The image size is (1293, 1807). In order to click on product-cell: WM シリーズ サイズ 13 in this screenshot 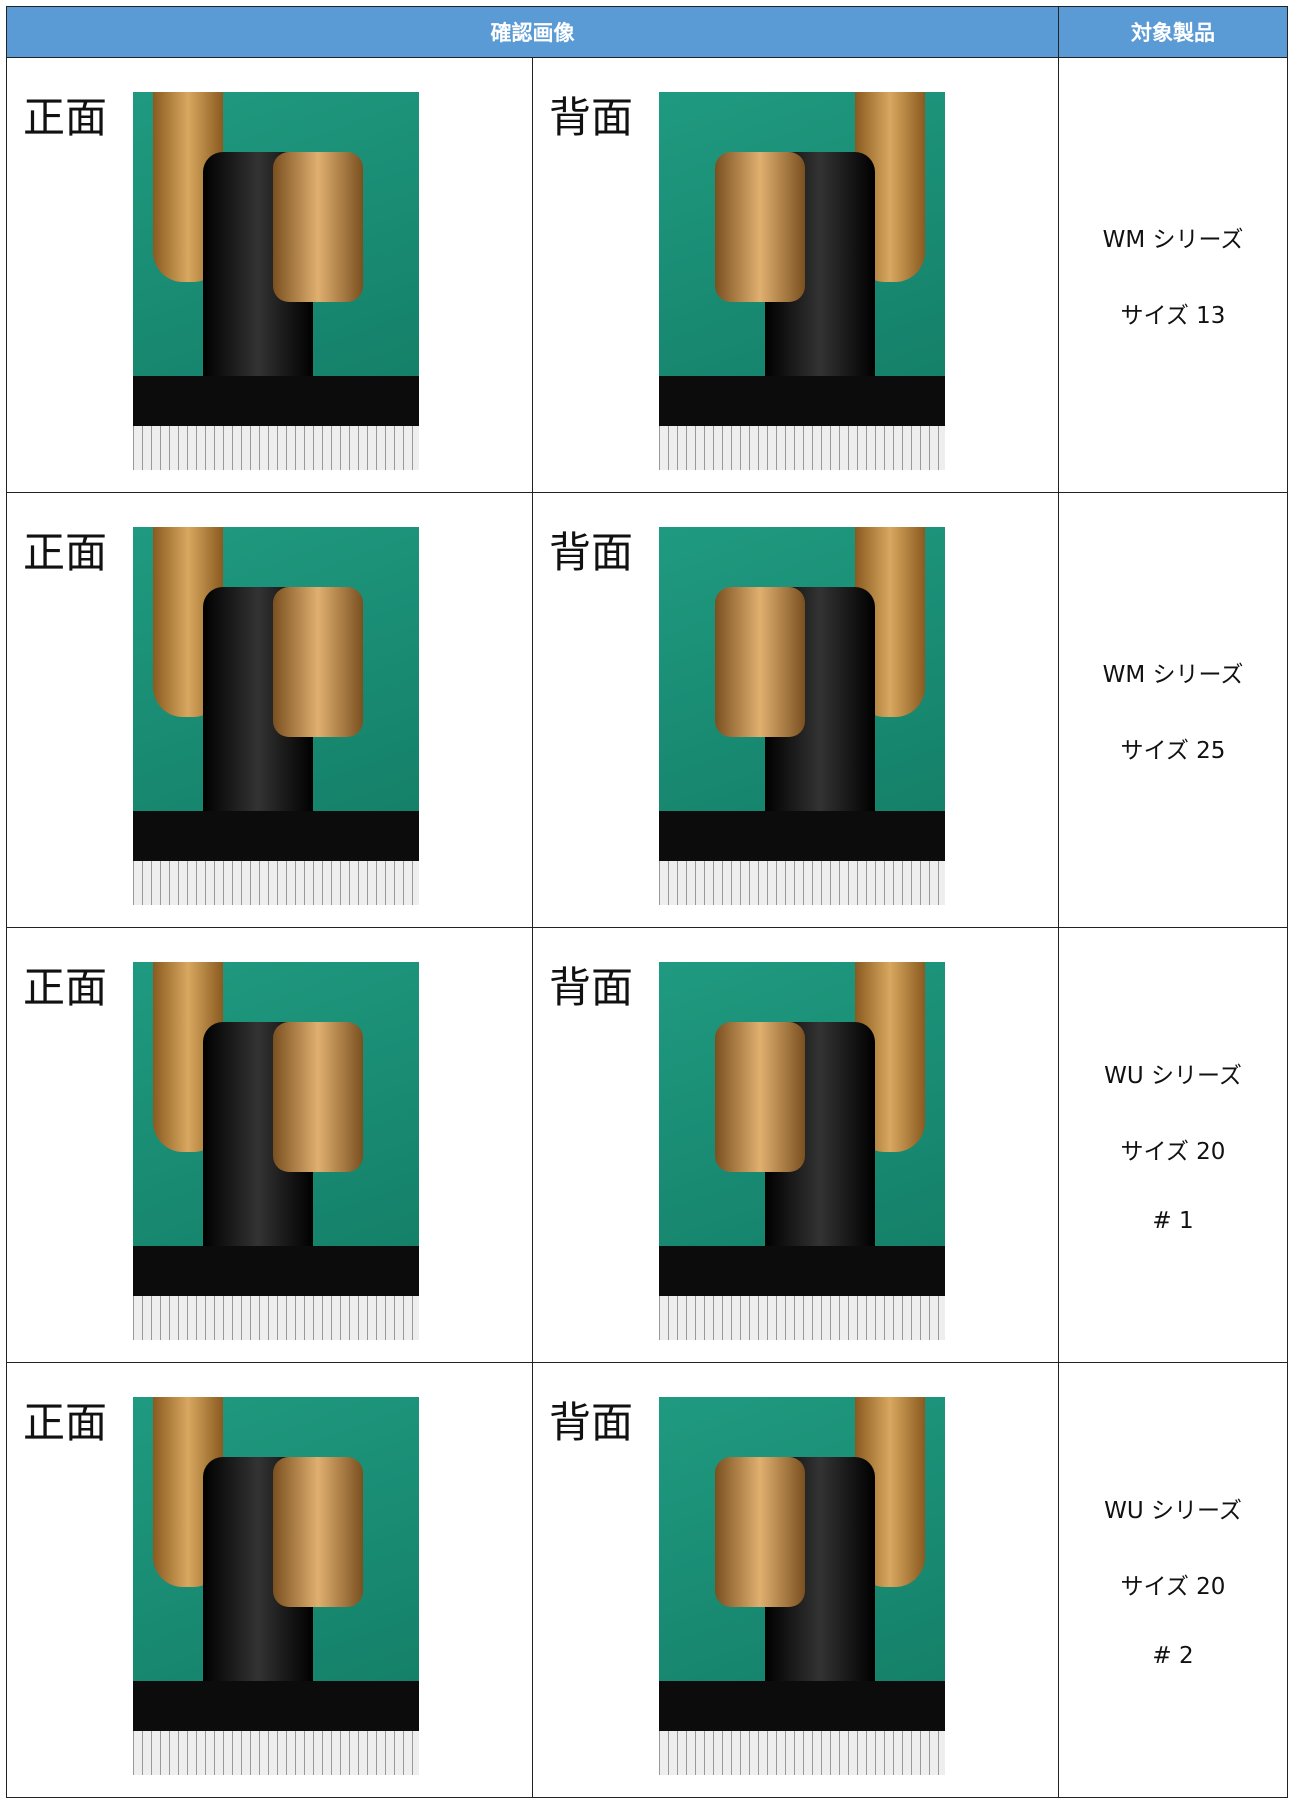, I will do `click(1173, 275)`.